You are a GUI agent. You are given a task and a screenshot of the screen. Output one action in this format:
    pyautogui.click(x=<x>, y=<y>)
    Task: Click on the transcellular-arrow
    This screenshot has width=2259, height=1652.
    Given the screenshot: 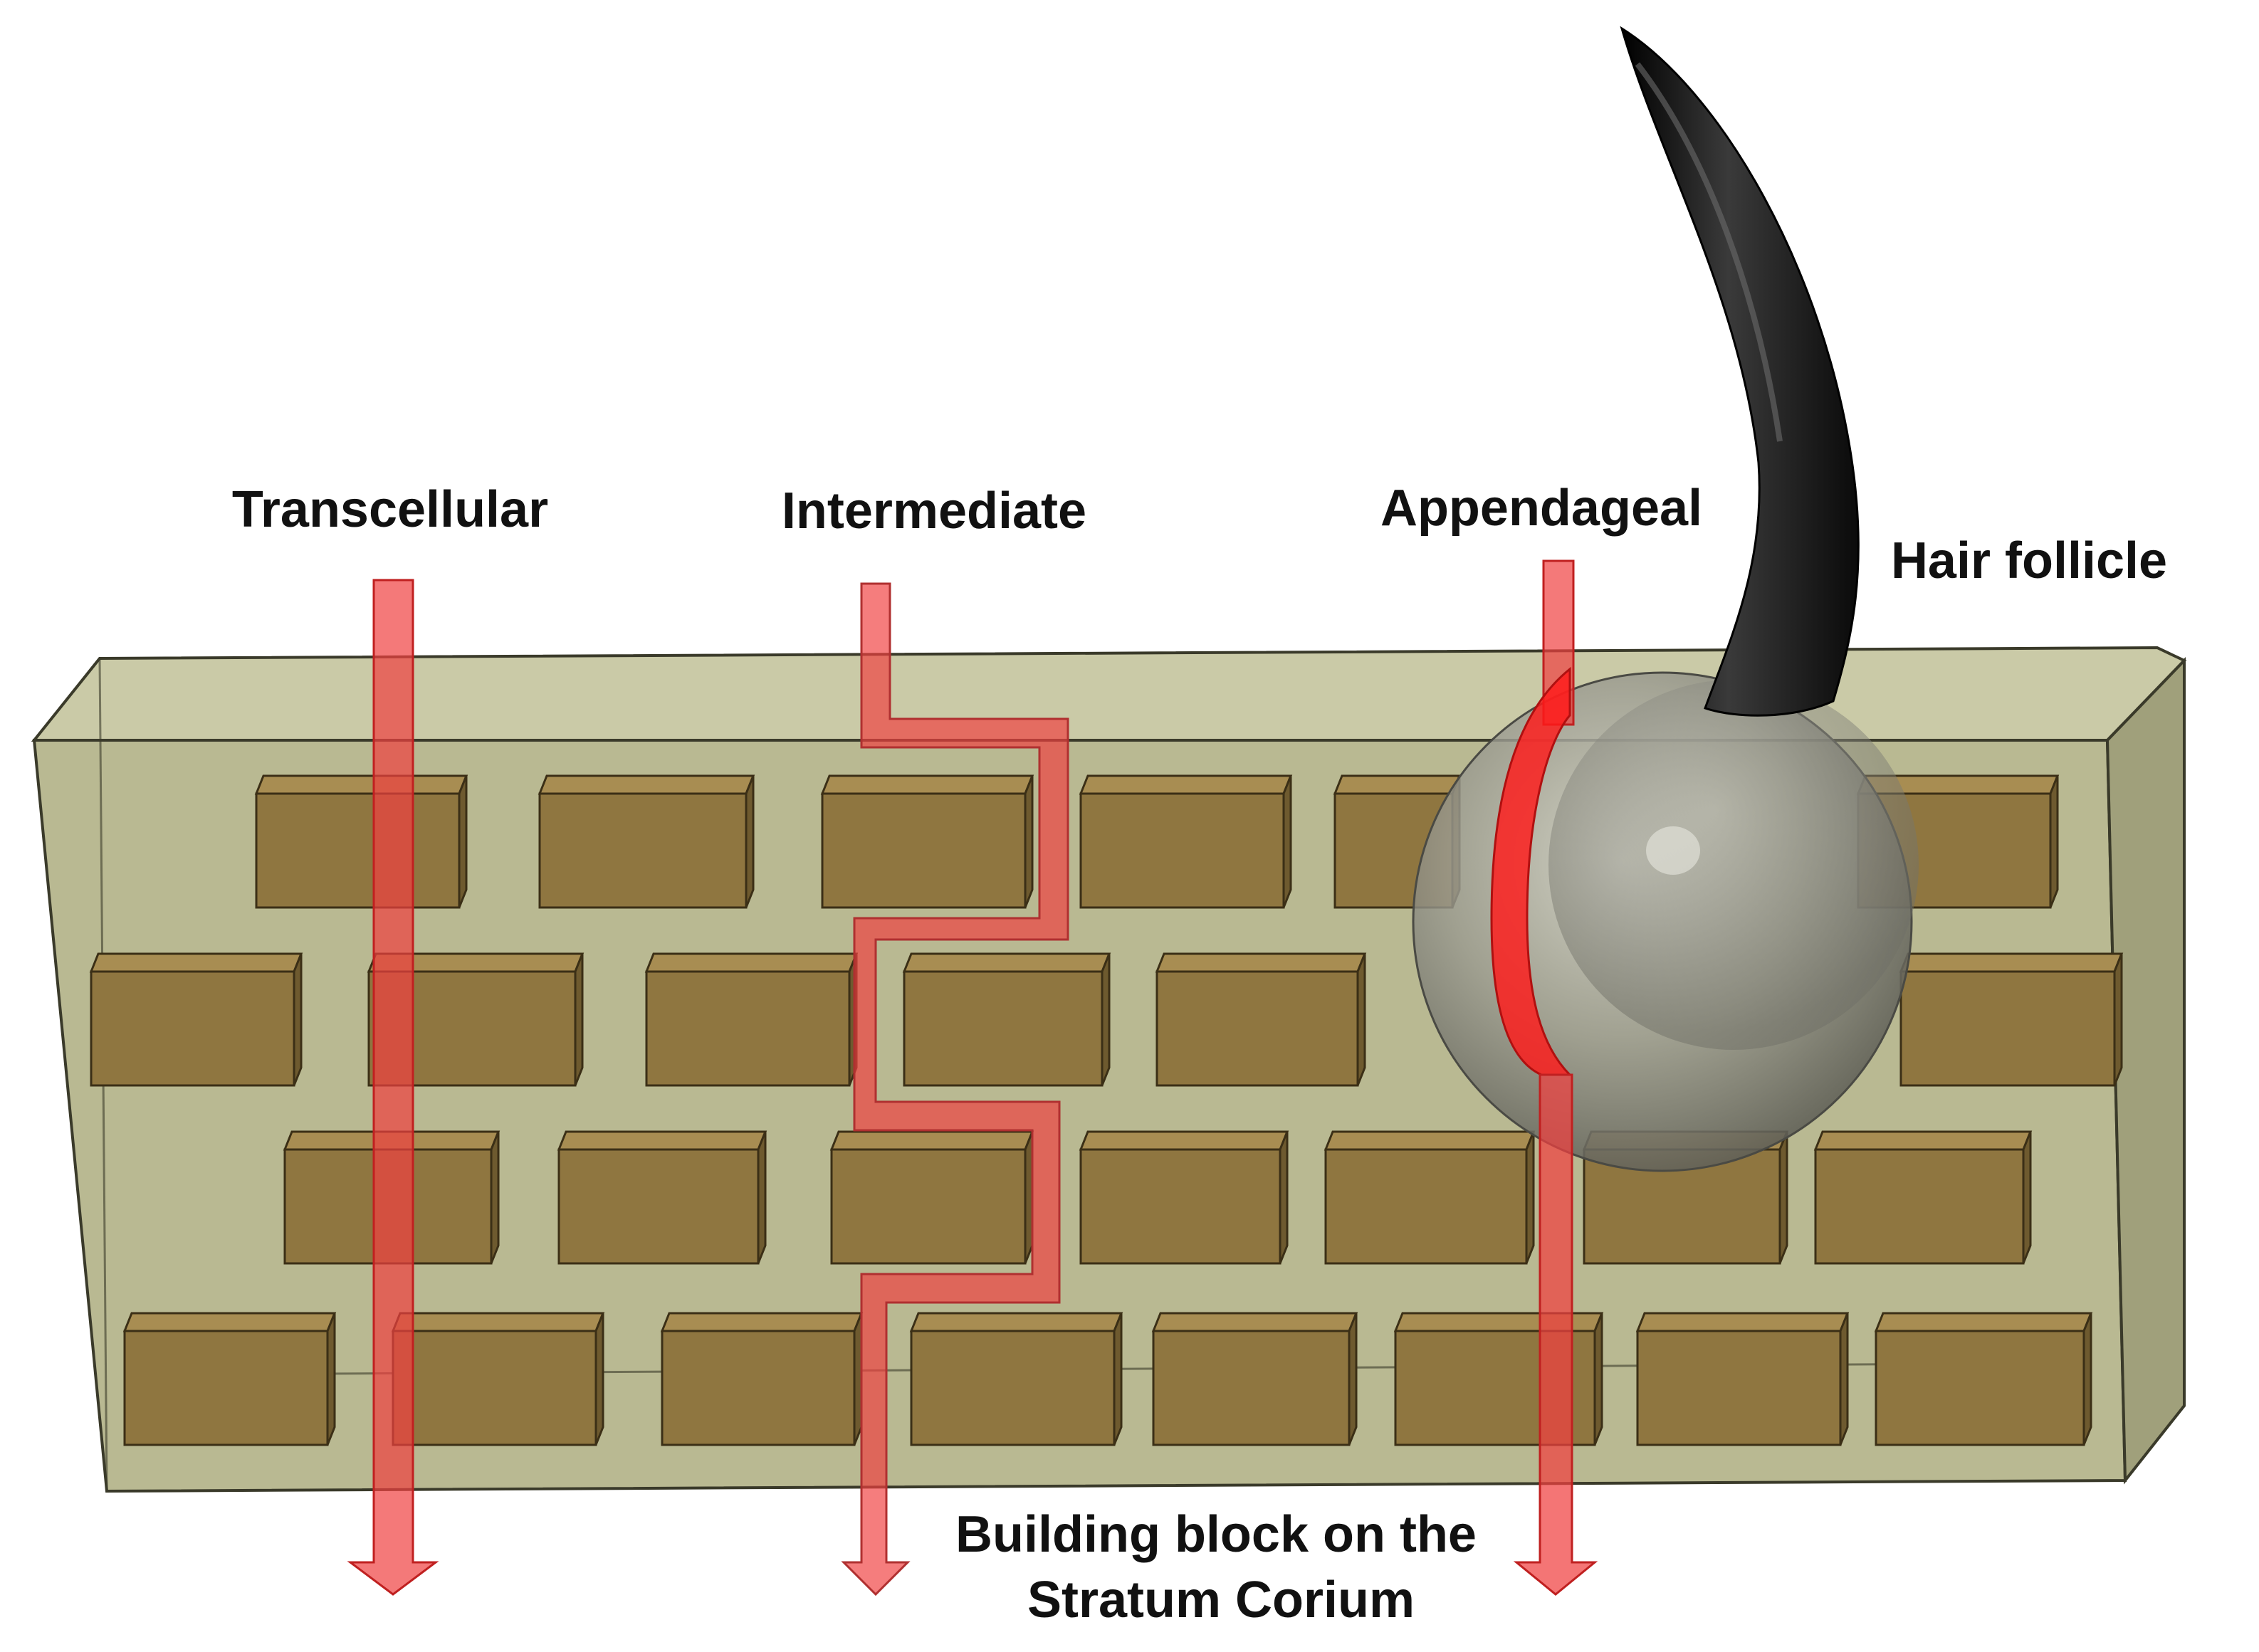 What is the action you would take?
    pyautogui.click(x=393, y=1087)
    